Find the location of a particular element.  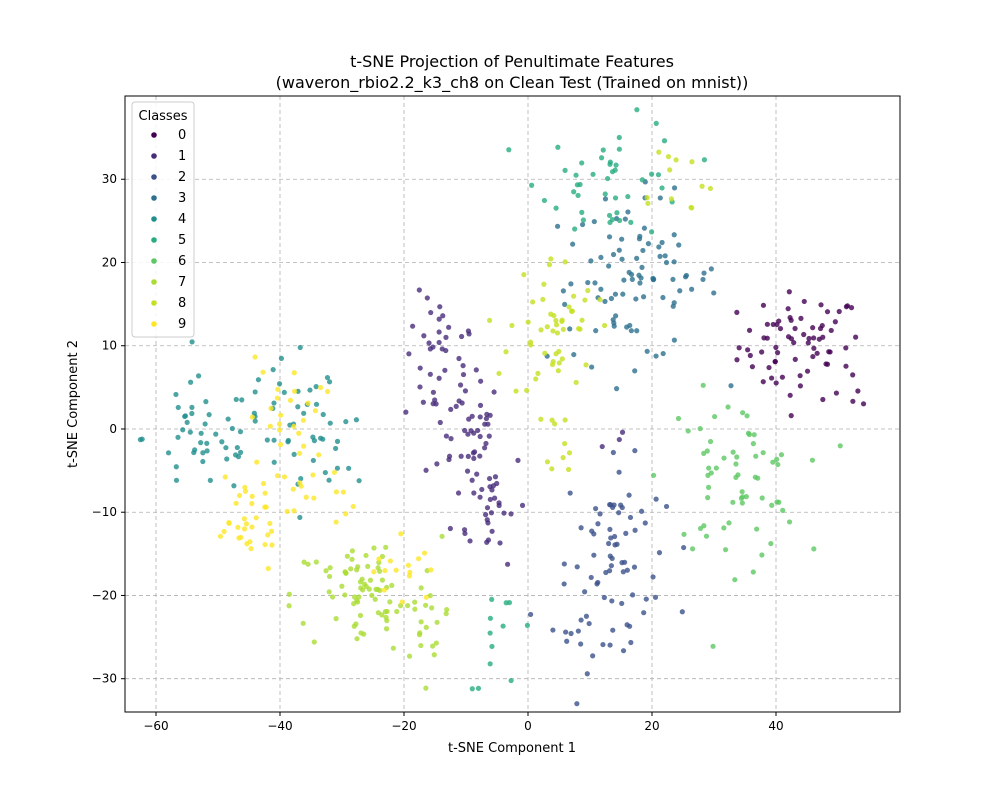

x-tick-label: −60 is located at coordinates (155, 726).